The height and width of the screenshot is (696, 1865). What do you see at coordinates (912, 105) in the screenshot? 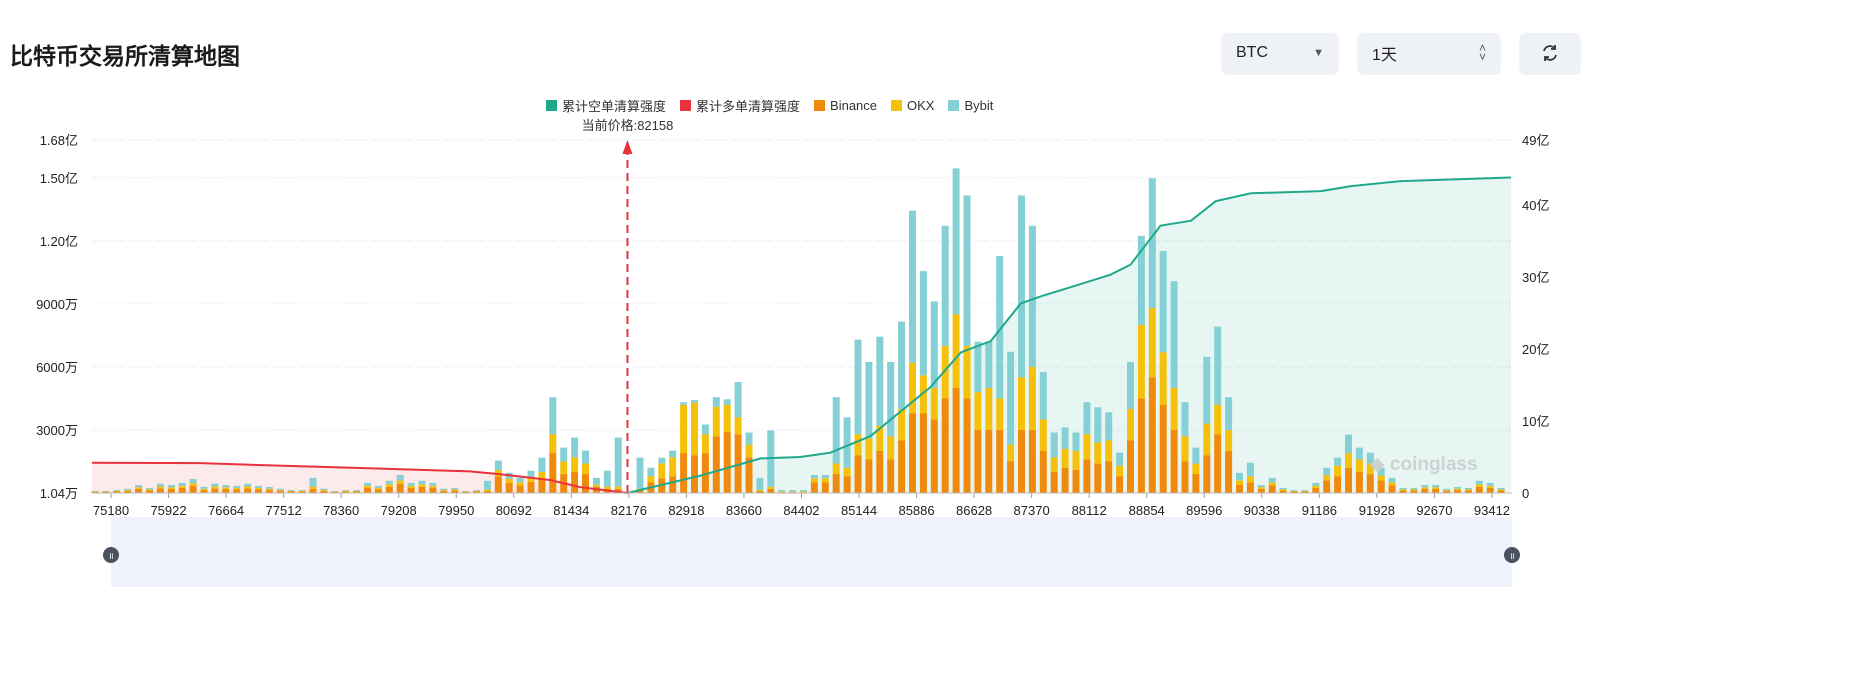
I see `legend-item-okx: OKX` at bounding box center [912, 105].